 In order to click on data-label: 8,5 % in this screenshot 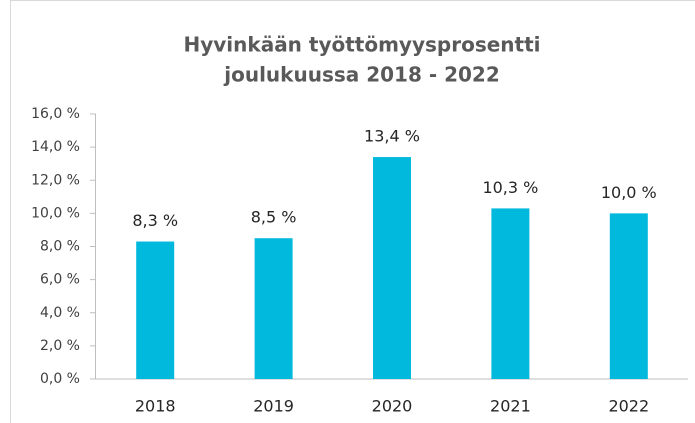, I will do `click(274, 217)`.